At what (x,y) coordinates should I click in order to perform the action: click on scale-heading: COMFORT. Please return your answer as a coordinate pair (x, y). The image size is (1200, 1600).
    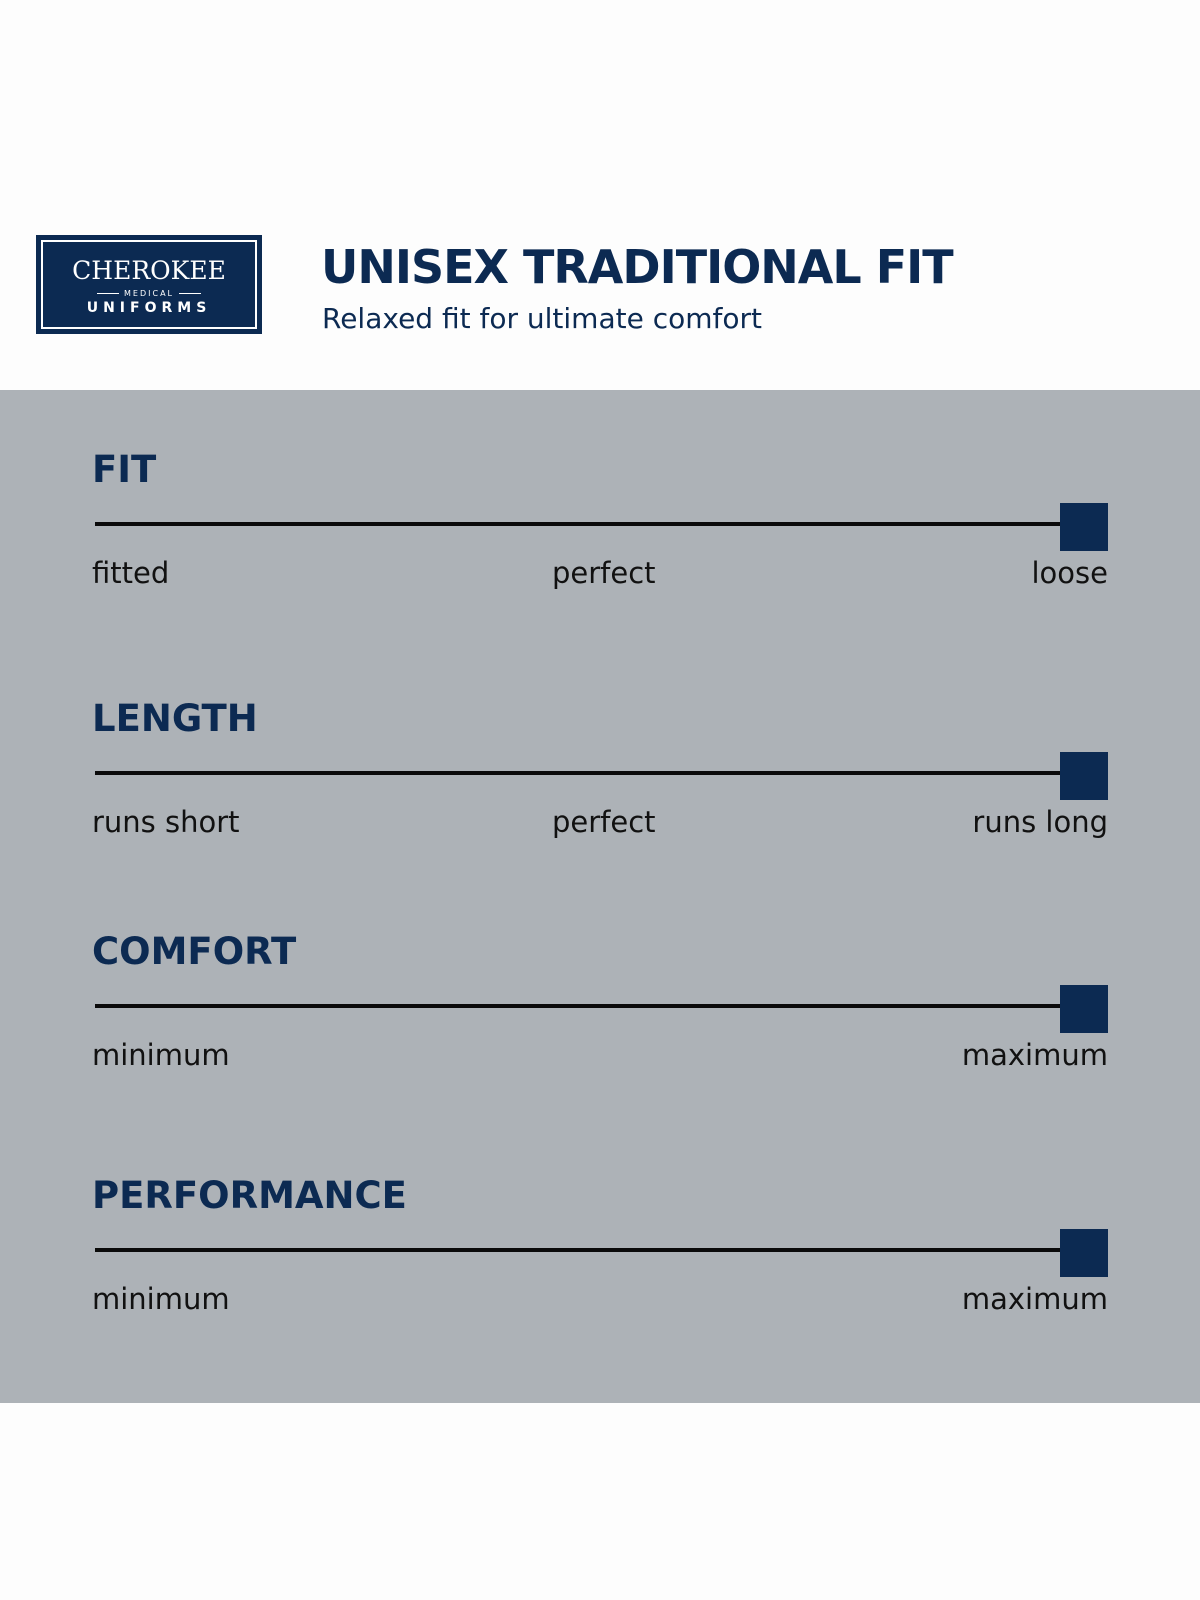
    Looking at the image, I should click on (194, 951).